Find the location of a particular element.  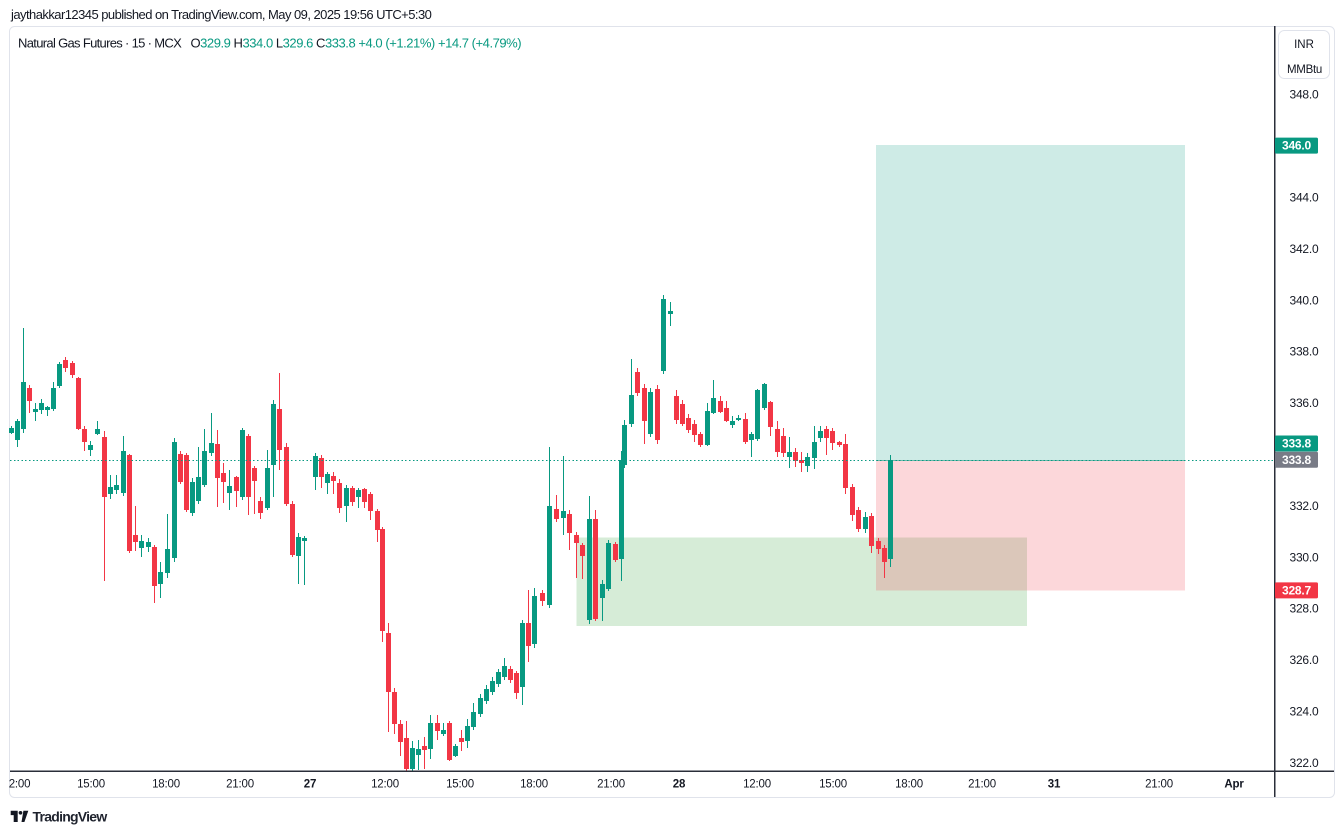

svg-text: 322.0 is located at coordinates (1304, 763).